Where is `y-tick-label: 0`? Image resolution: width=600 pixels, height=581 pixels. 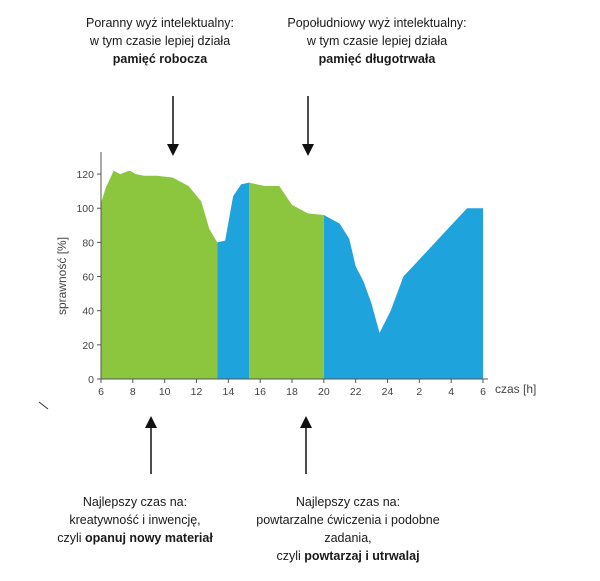 y-tick-label: 0 is located at coordinates (91, 380).